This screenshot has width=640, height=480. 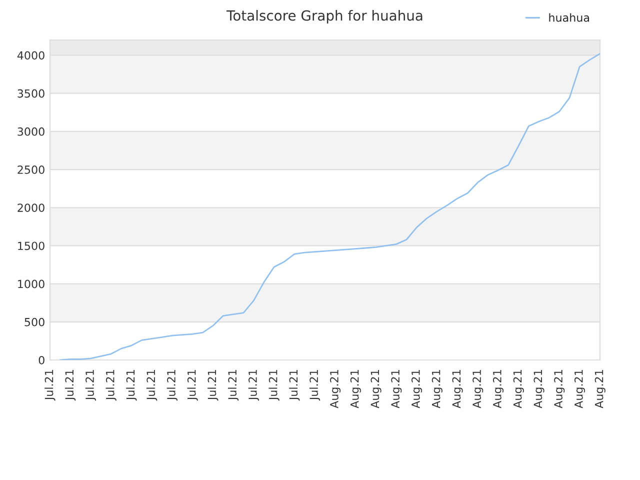 I want to click on y-tick-label: 0, so click(x=41, y=360).